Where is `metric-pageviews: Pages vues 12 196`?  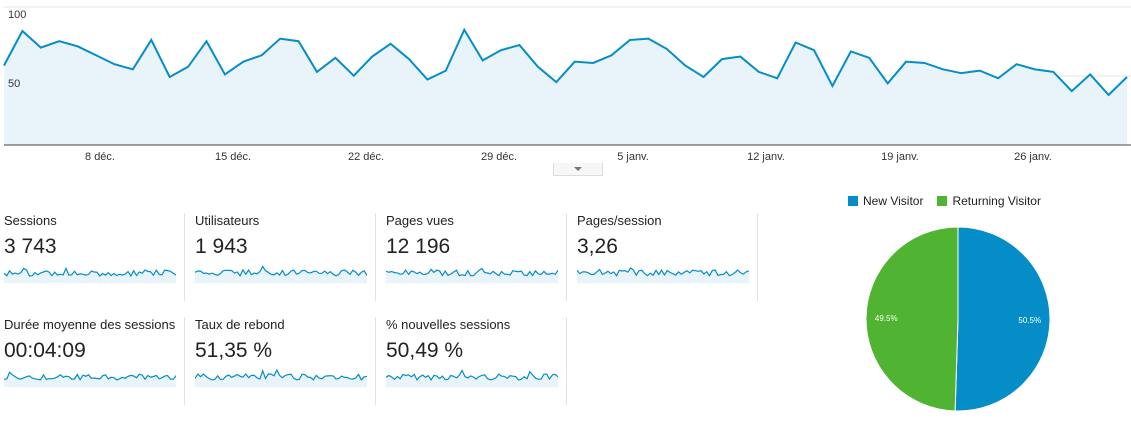
metric-pageviews: Pages vues 12 196 is located at coordinates (476, 257).